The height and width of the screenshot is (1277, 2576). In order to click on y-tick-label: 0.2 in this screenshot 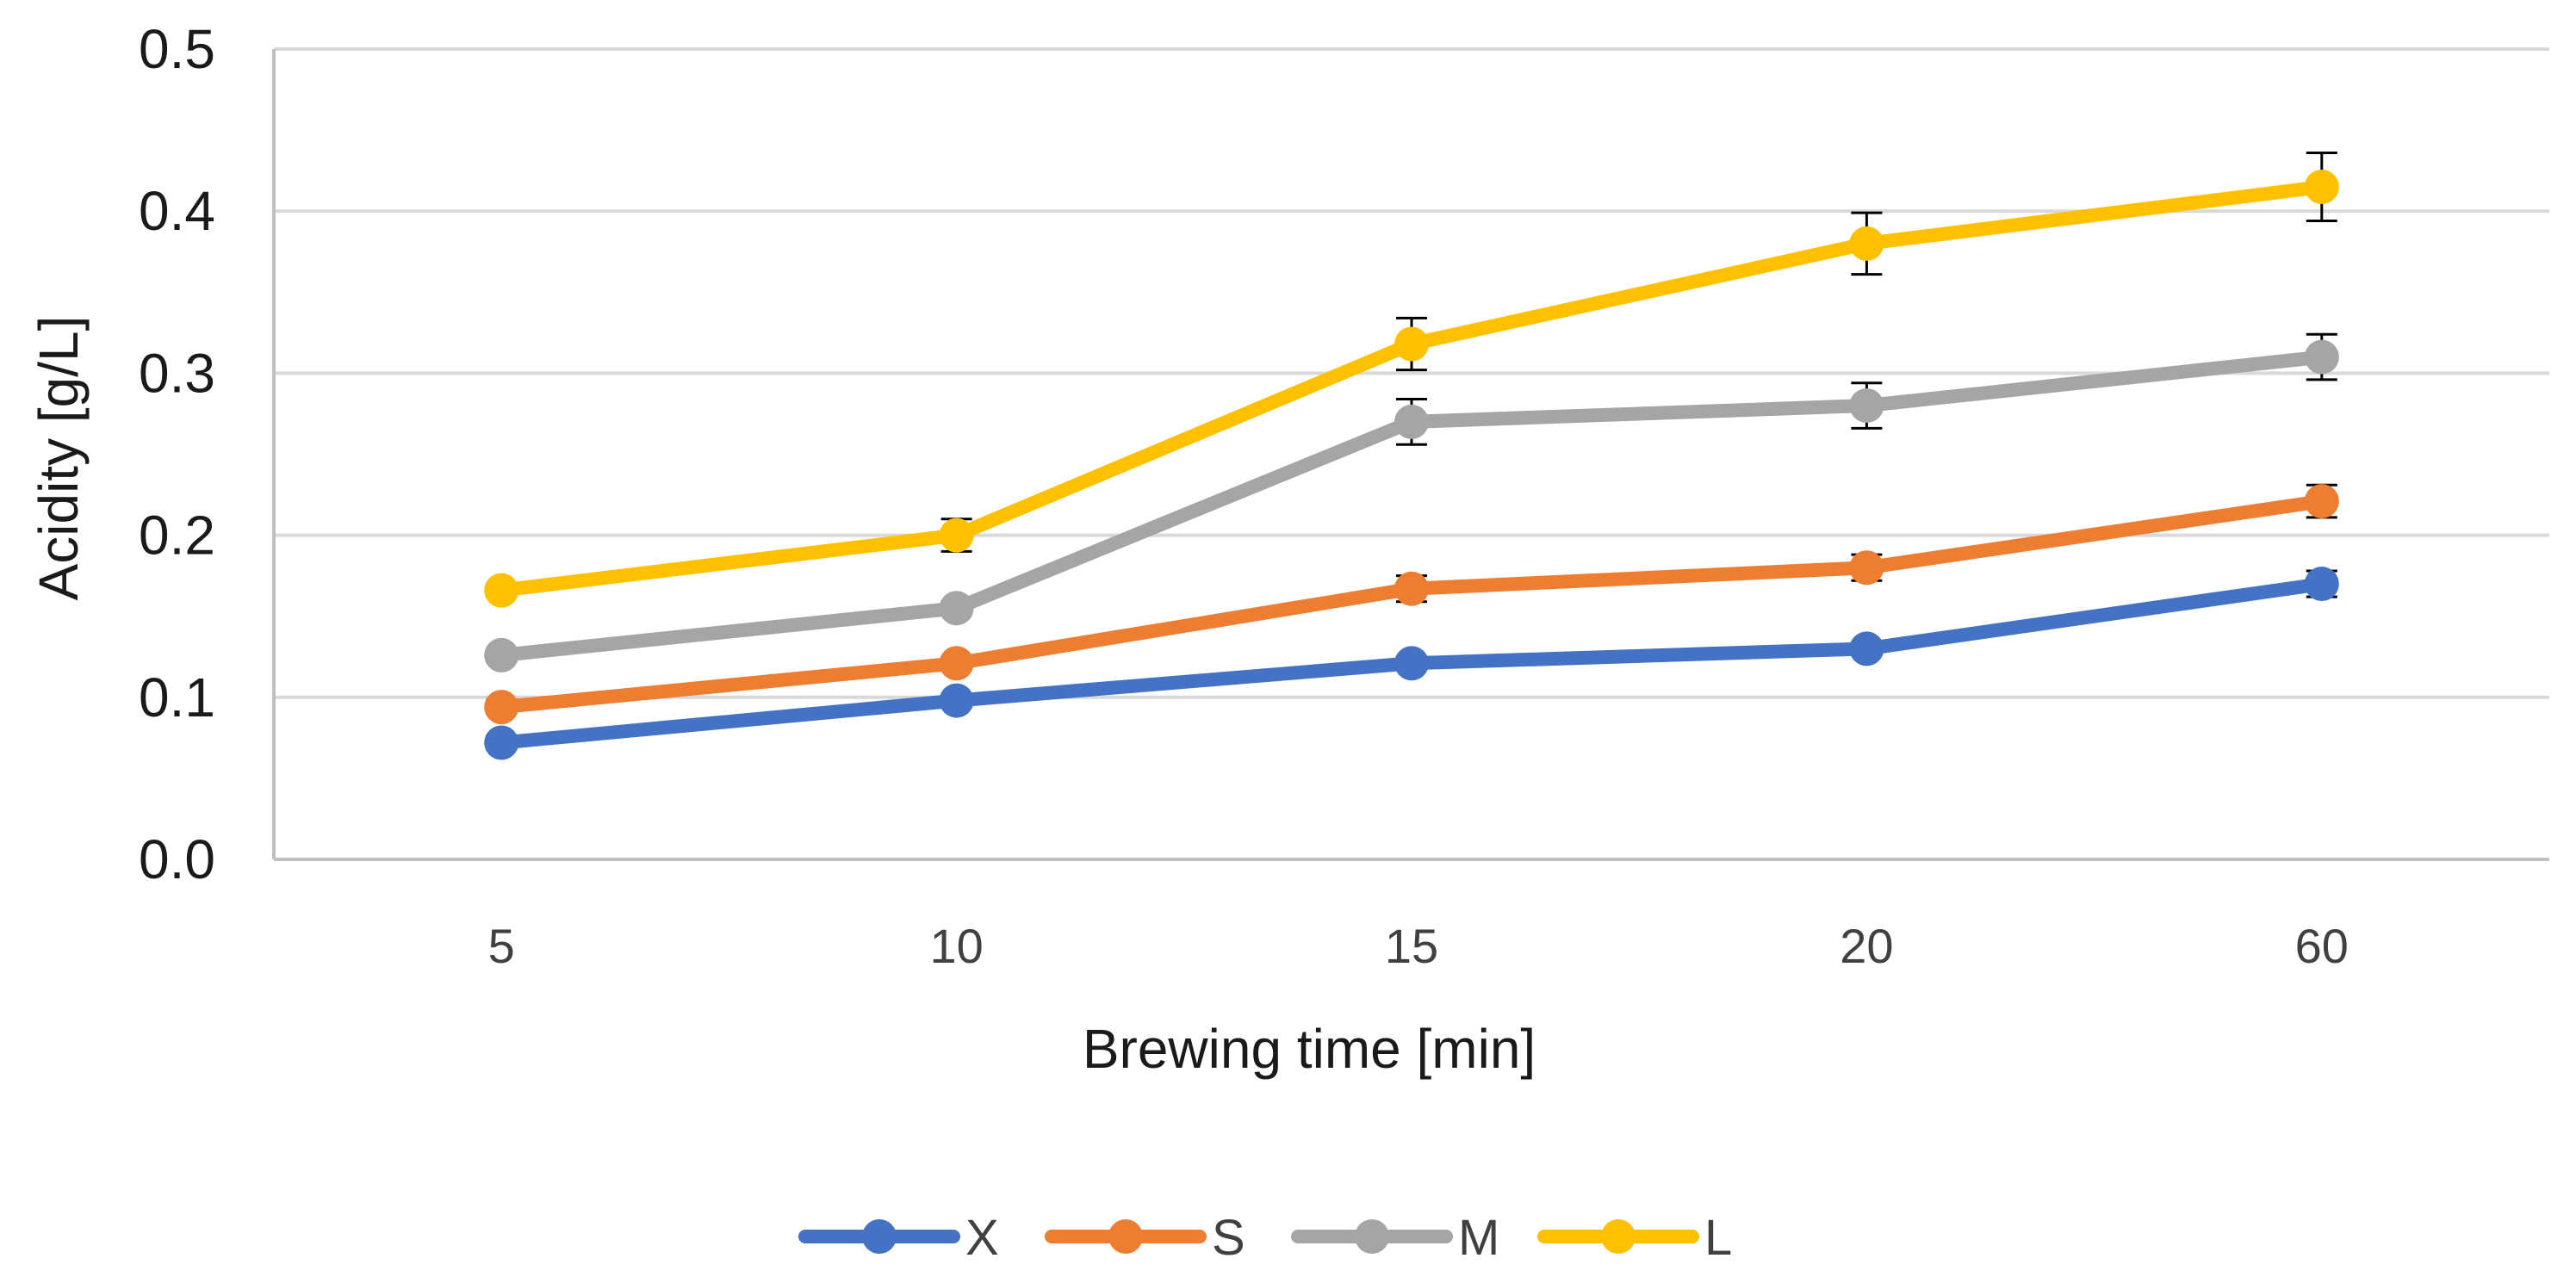, I will do `click(177, 536)`.